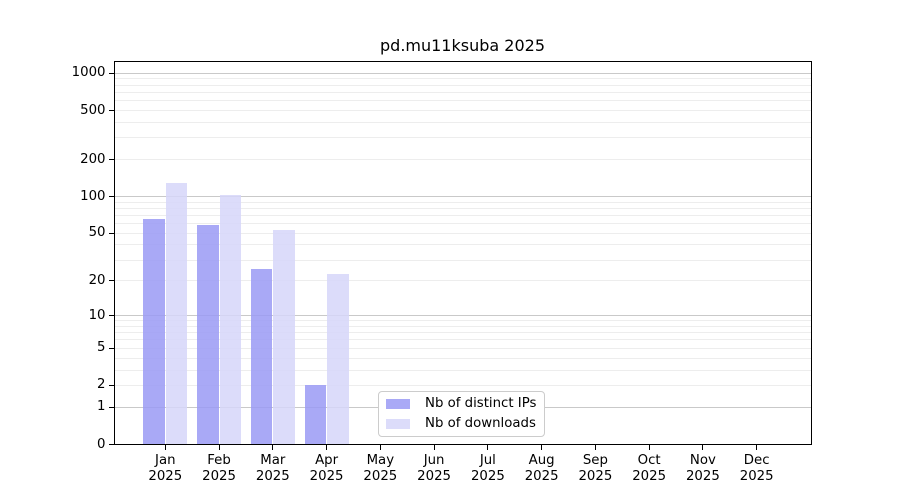  I want to click on bar-distinct-ips-mar, so click(261, 357).